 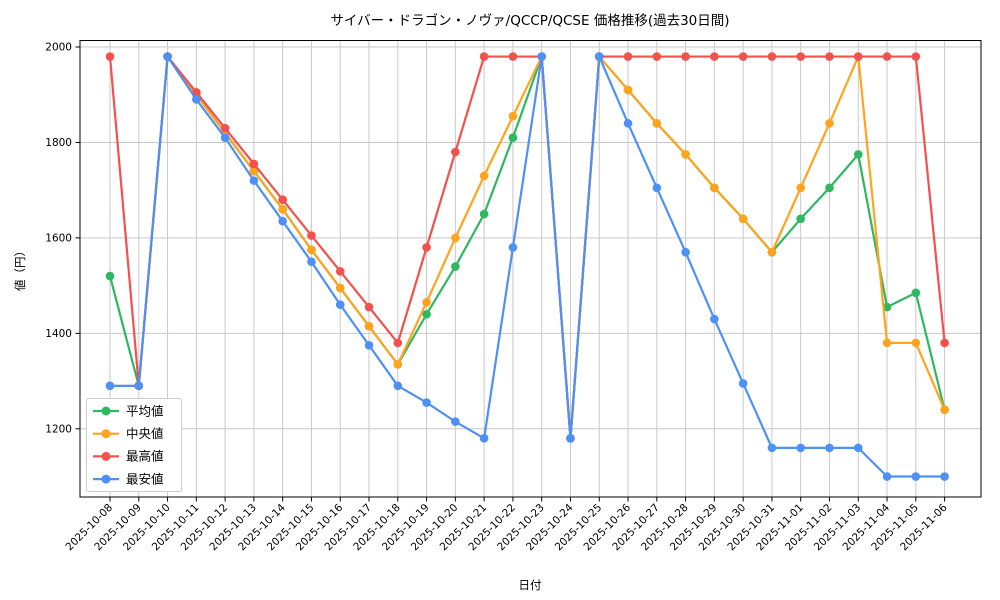 What do you see at coordinates (20, 268) in the screenshot?
I see `y-axis-label: 値（円）` at bounding box center [20, 268].